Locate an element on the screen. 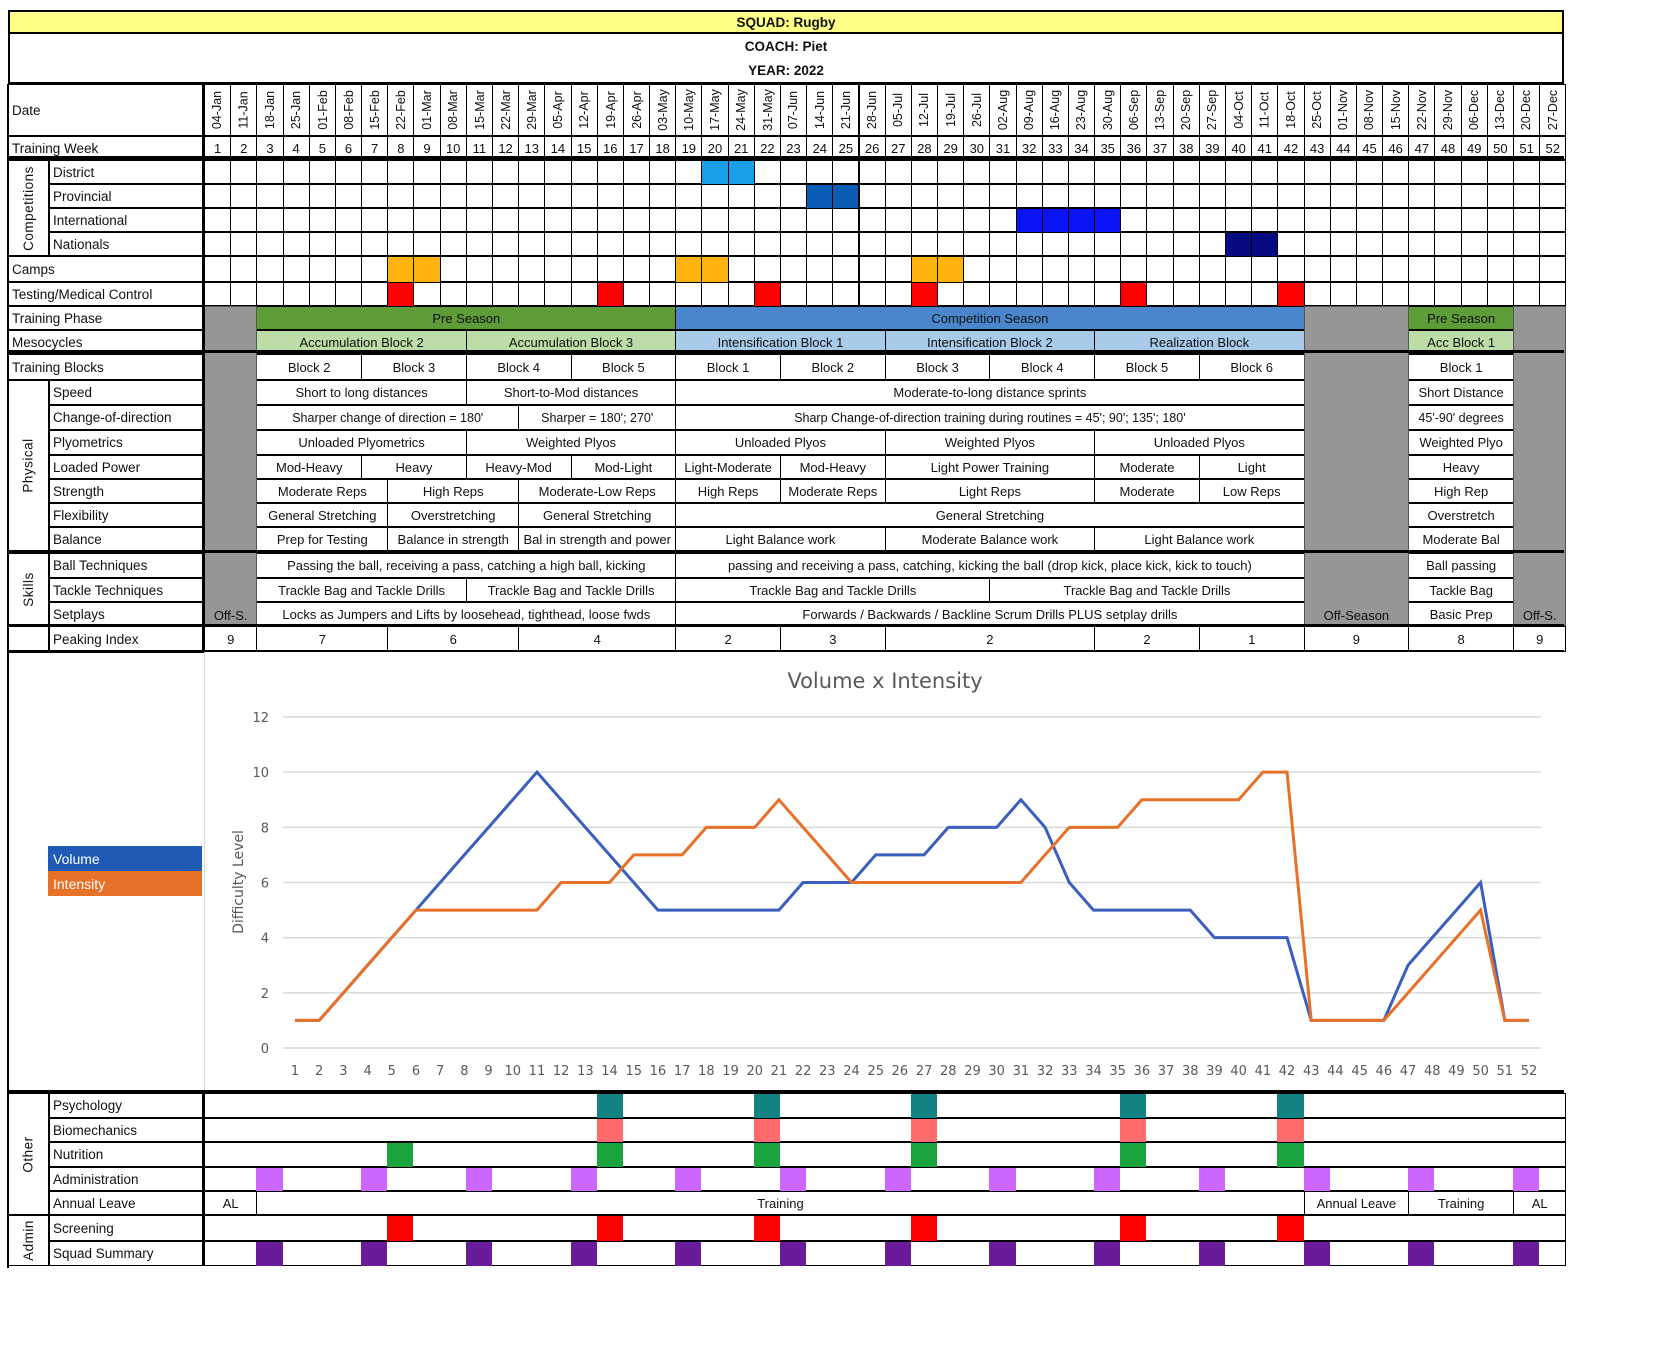 The image size is (1664, 1352). x-tick-label: 34 is located at coordinates (1093, 1071).